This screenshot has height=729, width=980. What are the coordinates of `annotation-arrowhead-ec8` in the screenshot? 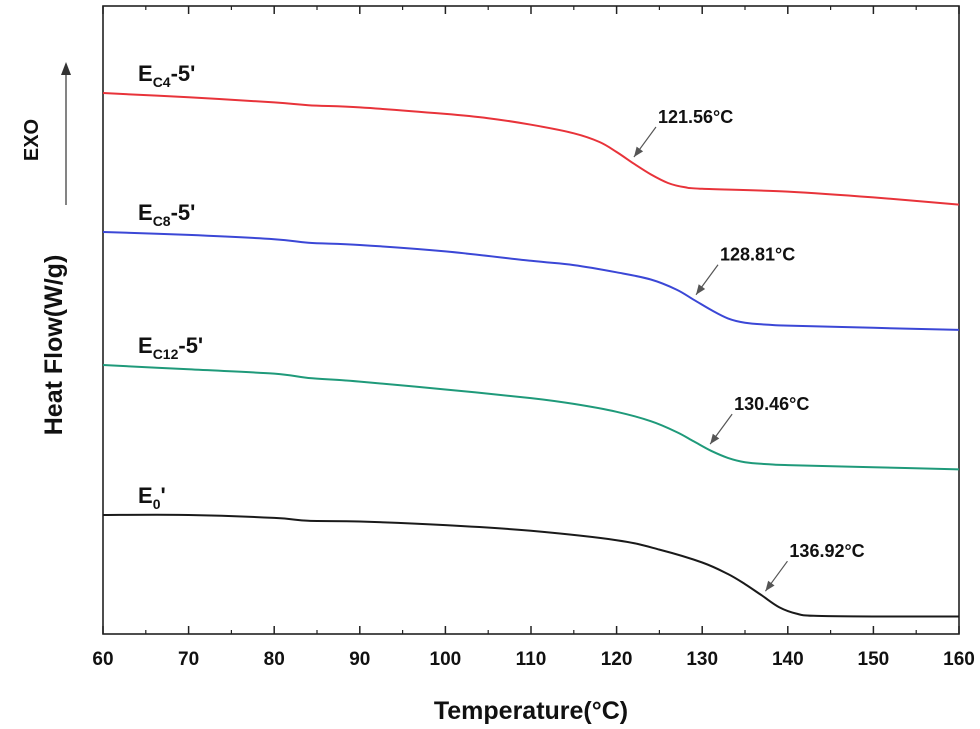 It's located at (701, 289).